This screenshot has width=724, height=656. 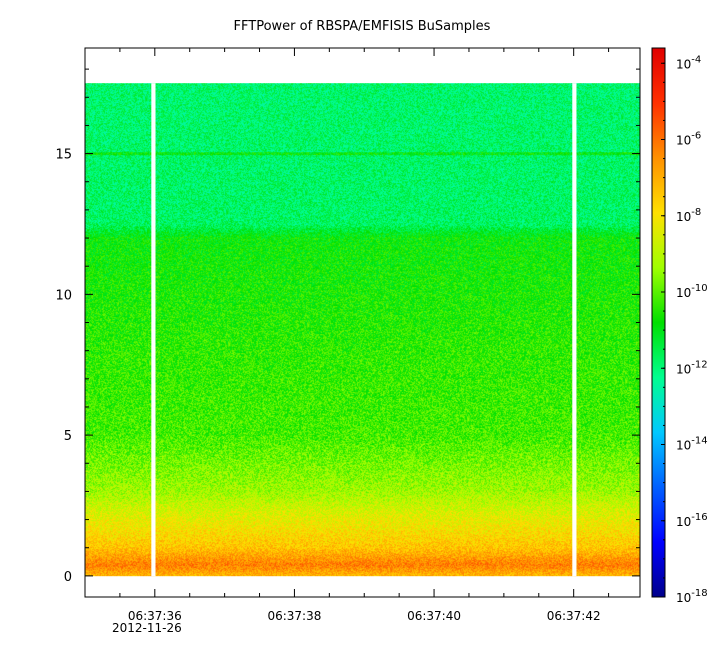 I want to click on colorbar: 10⁻¹⁸ 10⁻¹⁶ 10⁻¹⁴ 10⁻¹² 10⁻¹⁰ 10⁻⁸ 10⁻⁶ 10⁻⁴, so click(x=679, y=326).